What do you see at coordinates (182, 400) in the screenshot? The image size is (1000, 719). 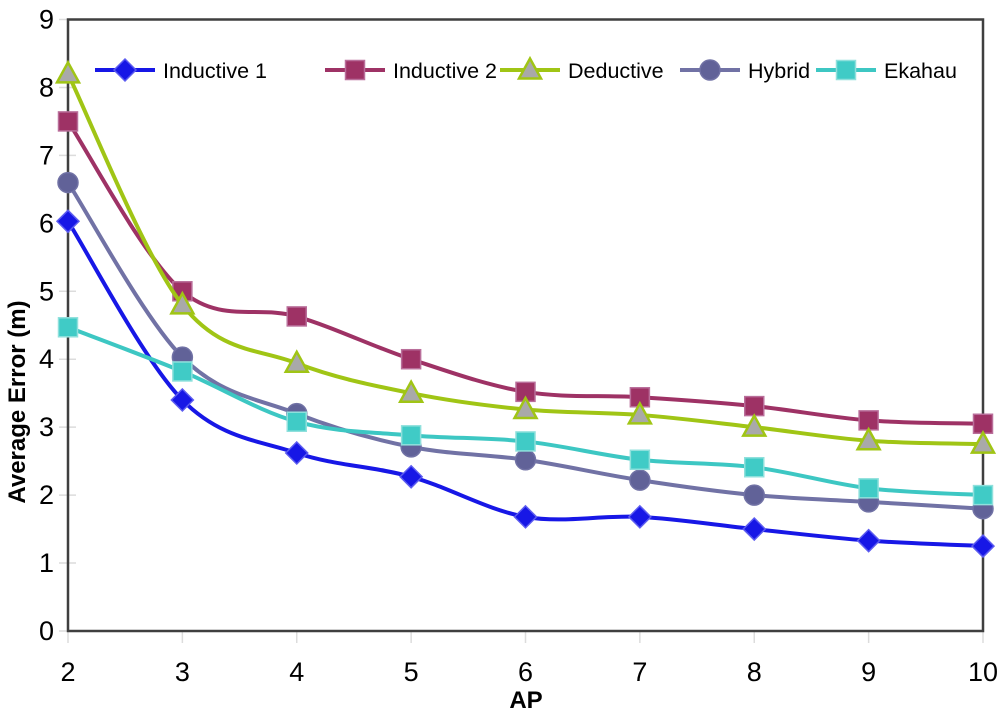 I see `series-marker-inductive-1-x3` at bounding box center [182, 400].